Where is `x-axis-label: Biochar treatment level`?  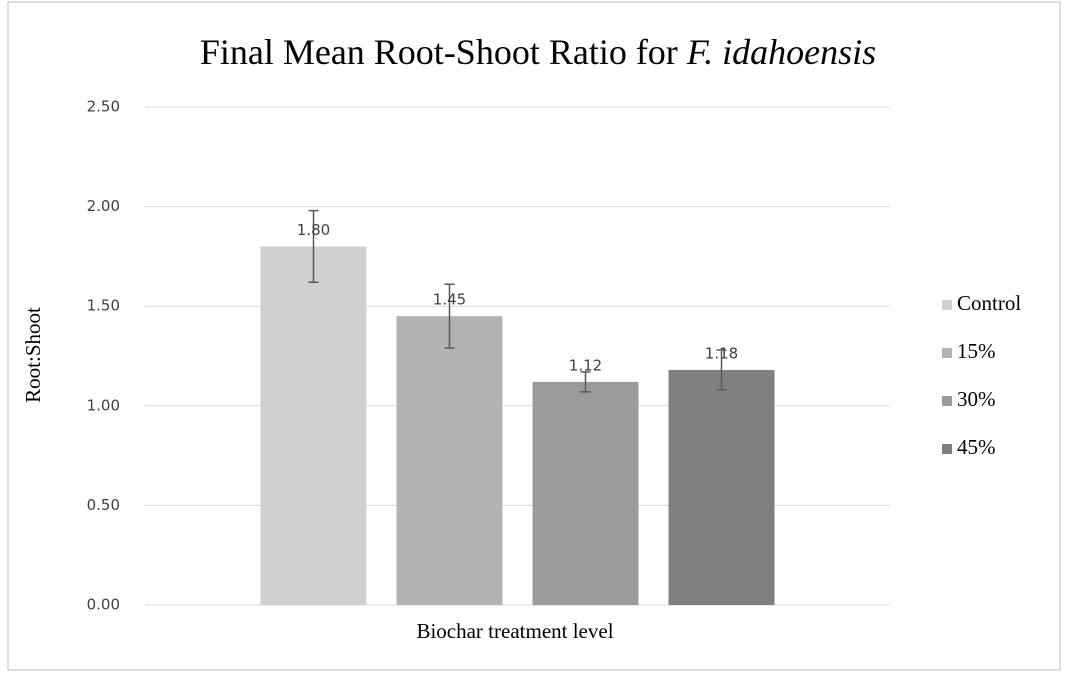
x-axis-label: Biochar treatment level is located at coordinates (514, 631).